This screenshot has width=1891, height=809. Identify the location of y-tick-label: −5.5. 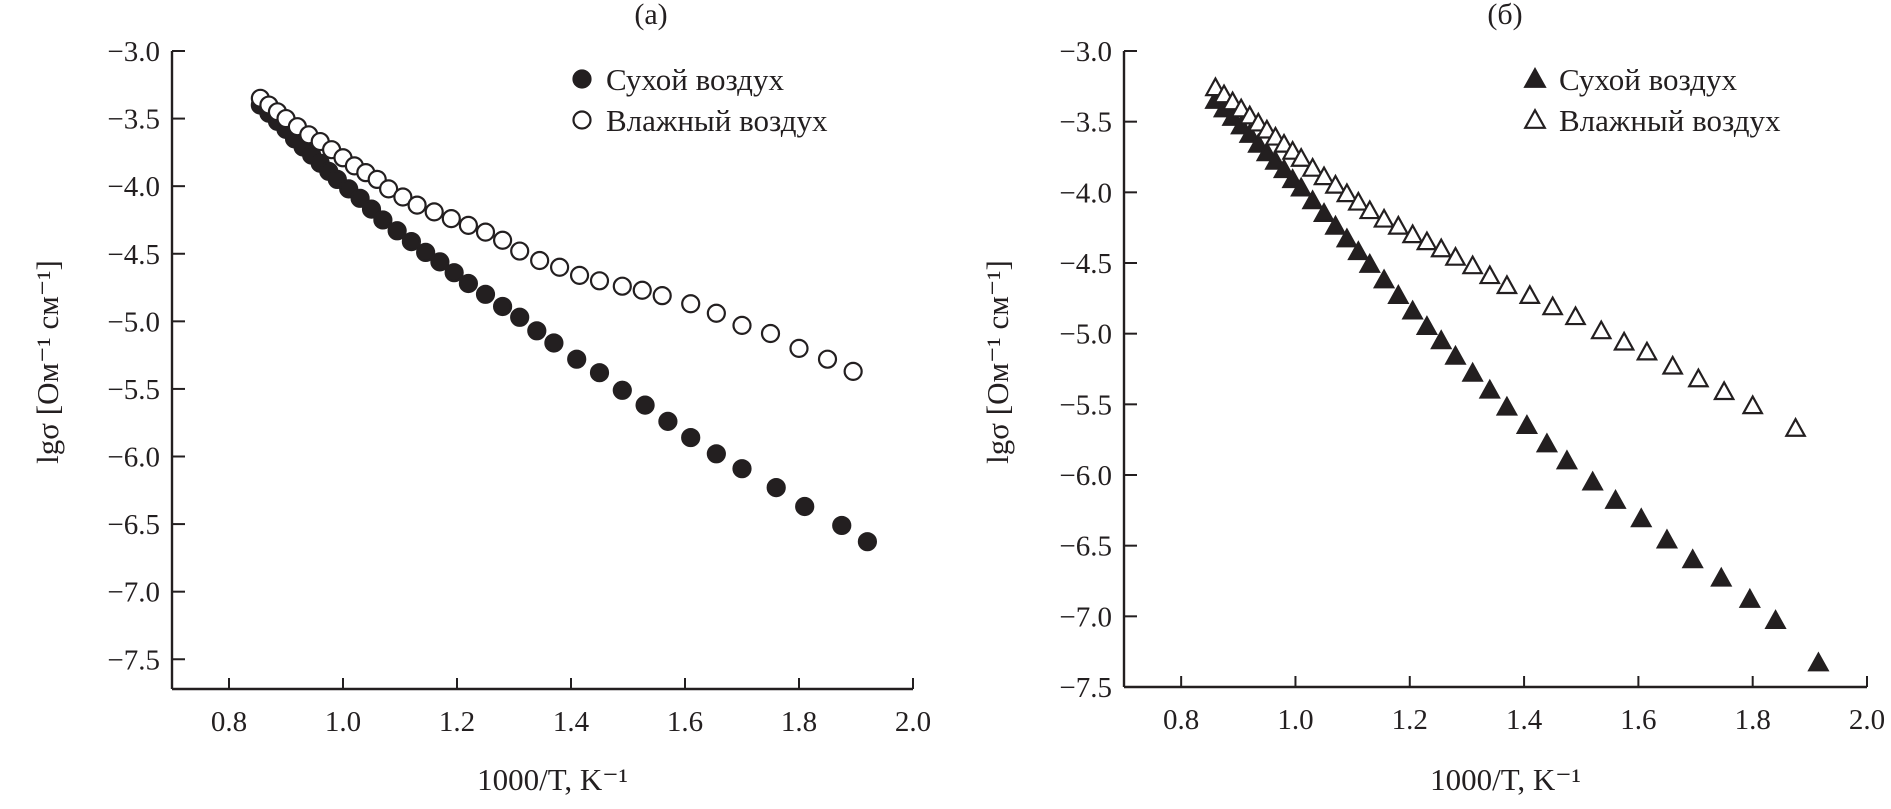
(1085, 405).